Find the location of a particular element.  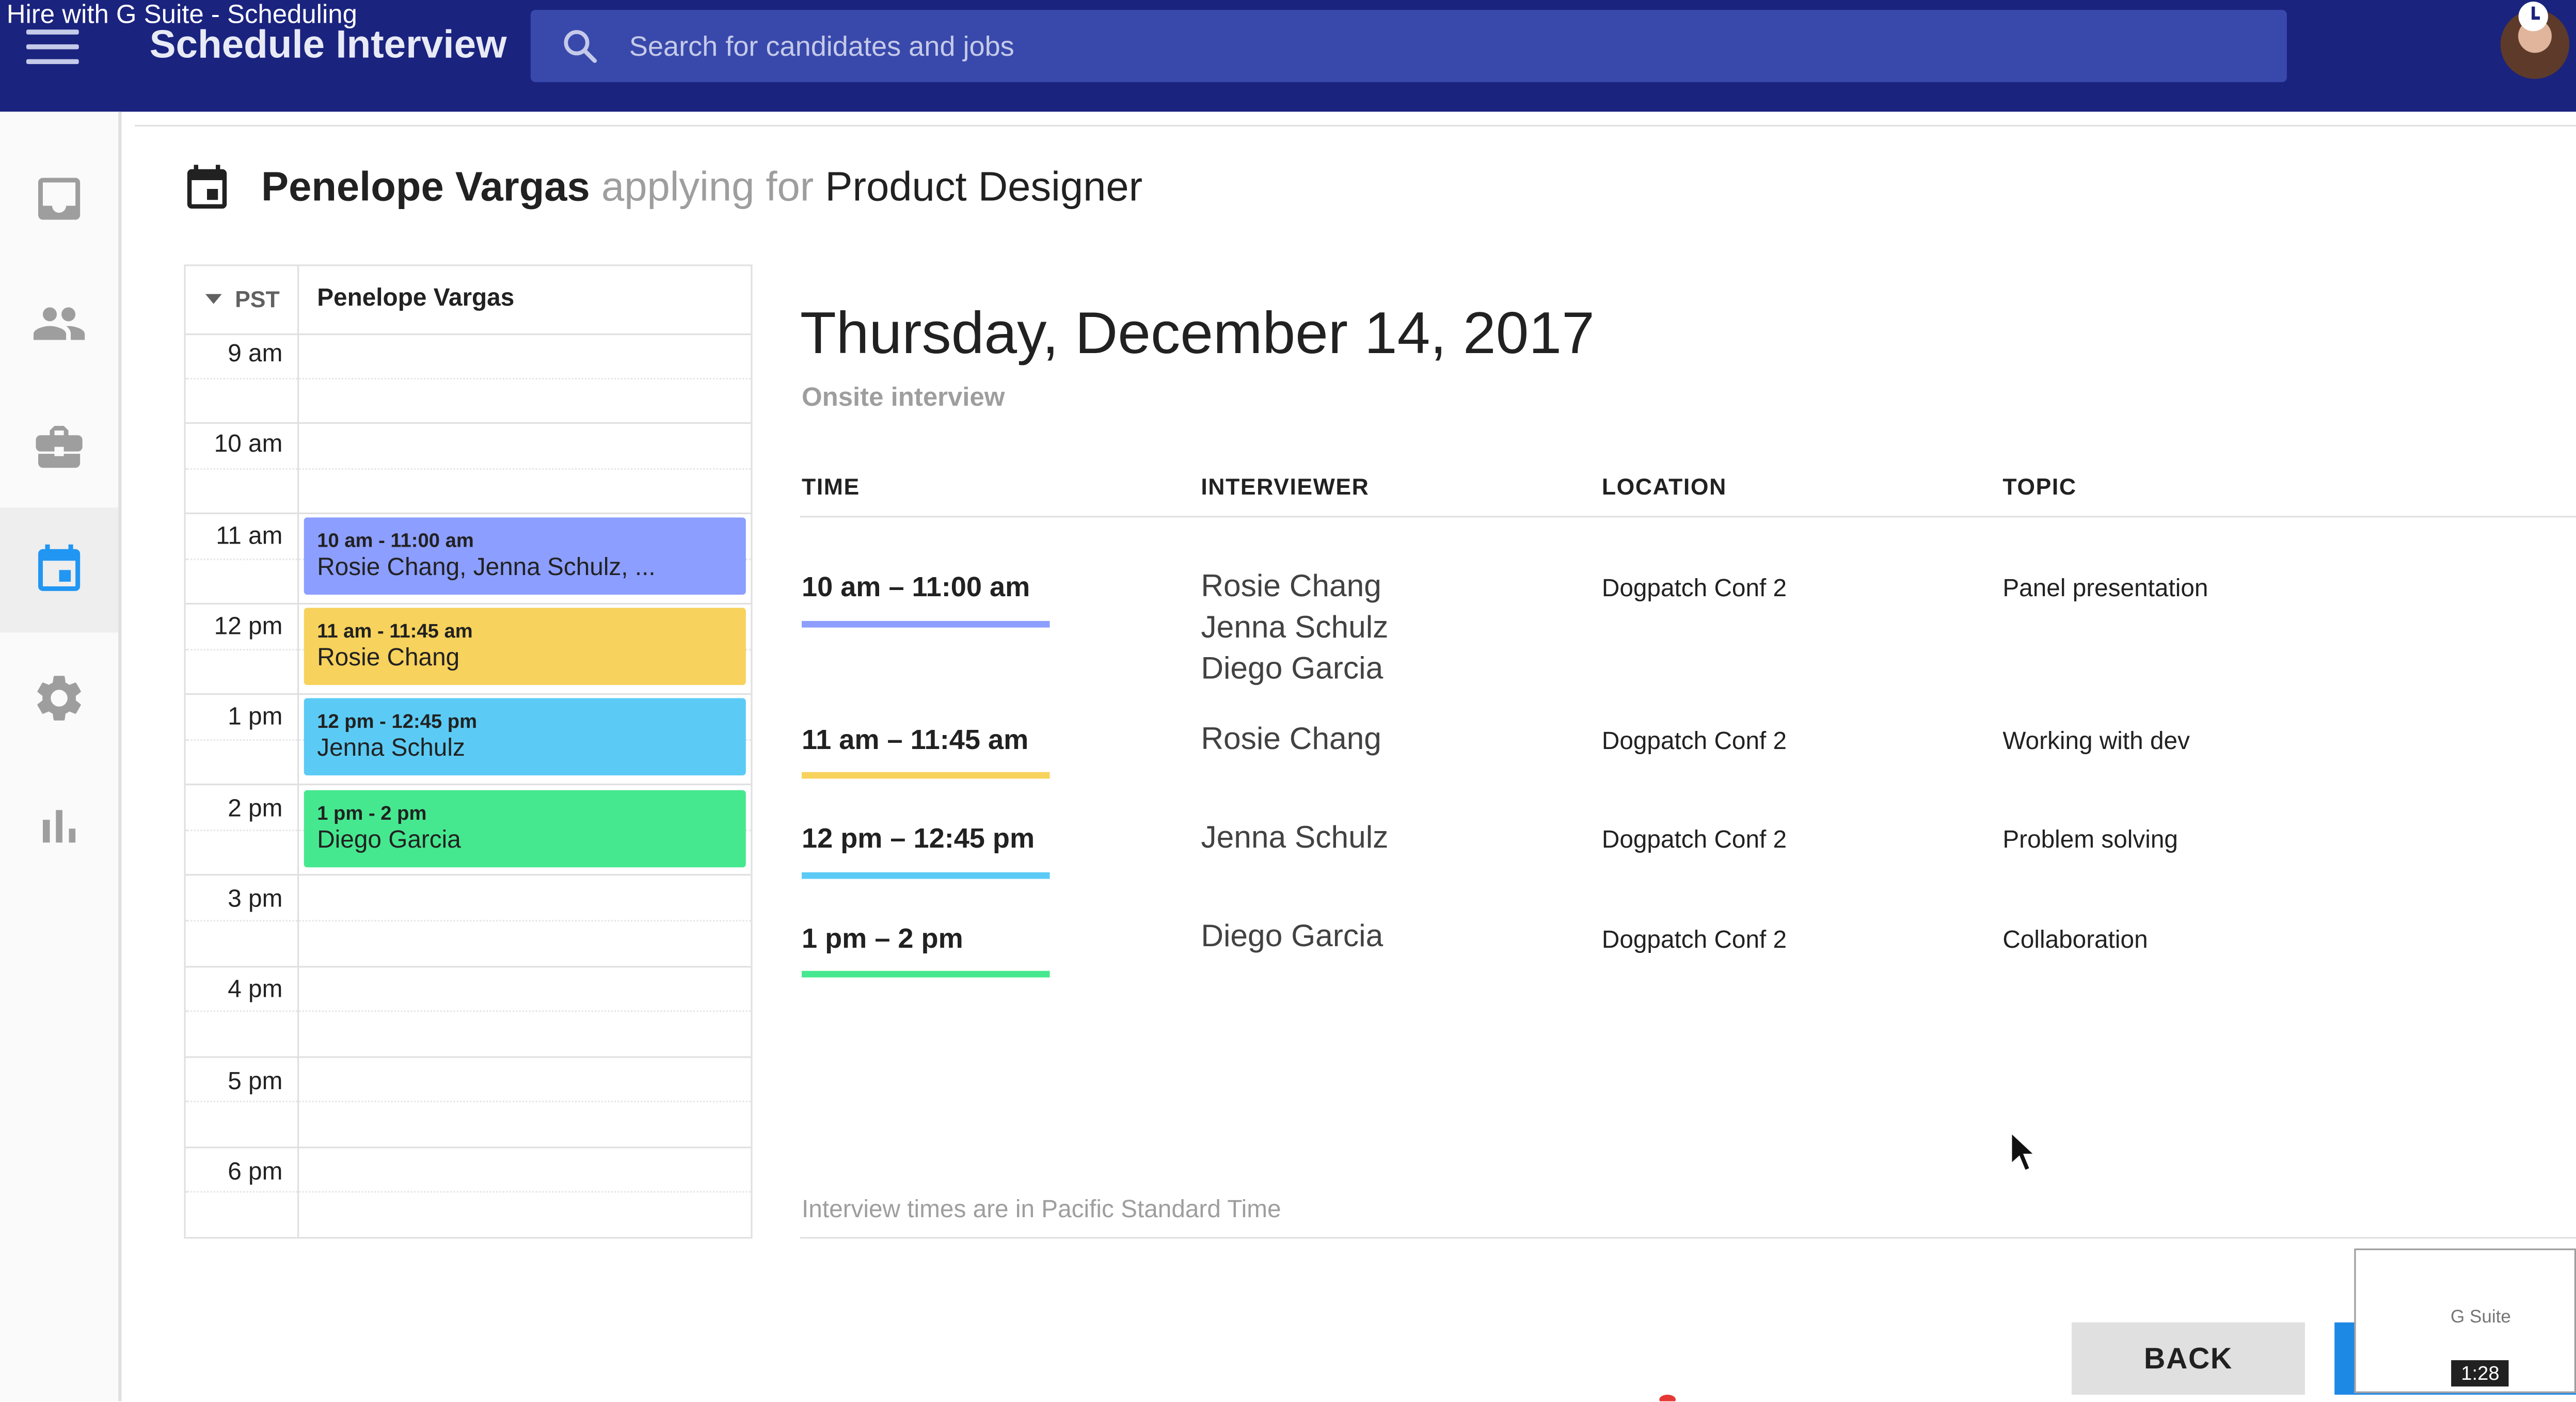

timezone-label: PST is located at coordinates (257, 298).